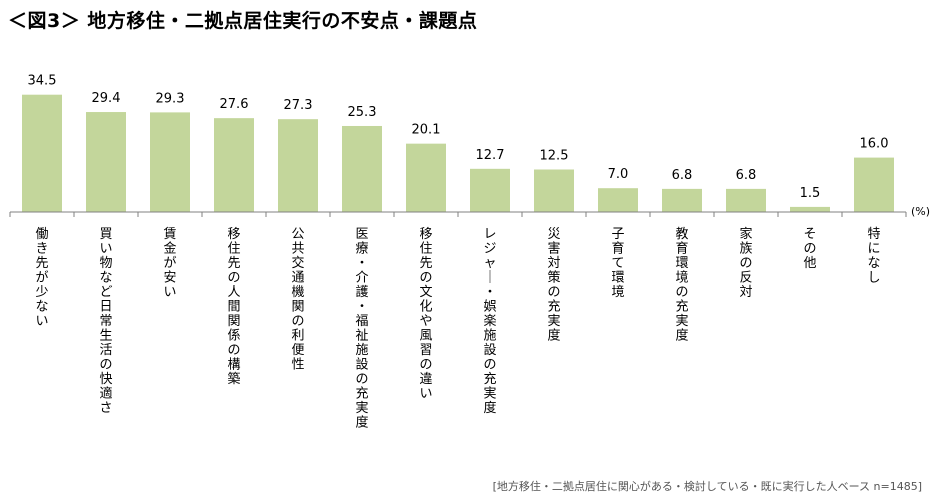 The image size is (940, 500). Describe the element at coordinates (490, 155) in the screenshot. I see `value-label: 12.7` at that location.